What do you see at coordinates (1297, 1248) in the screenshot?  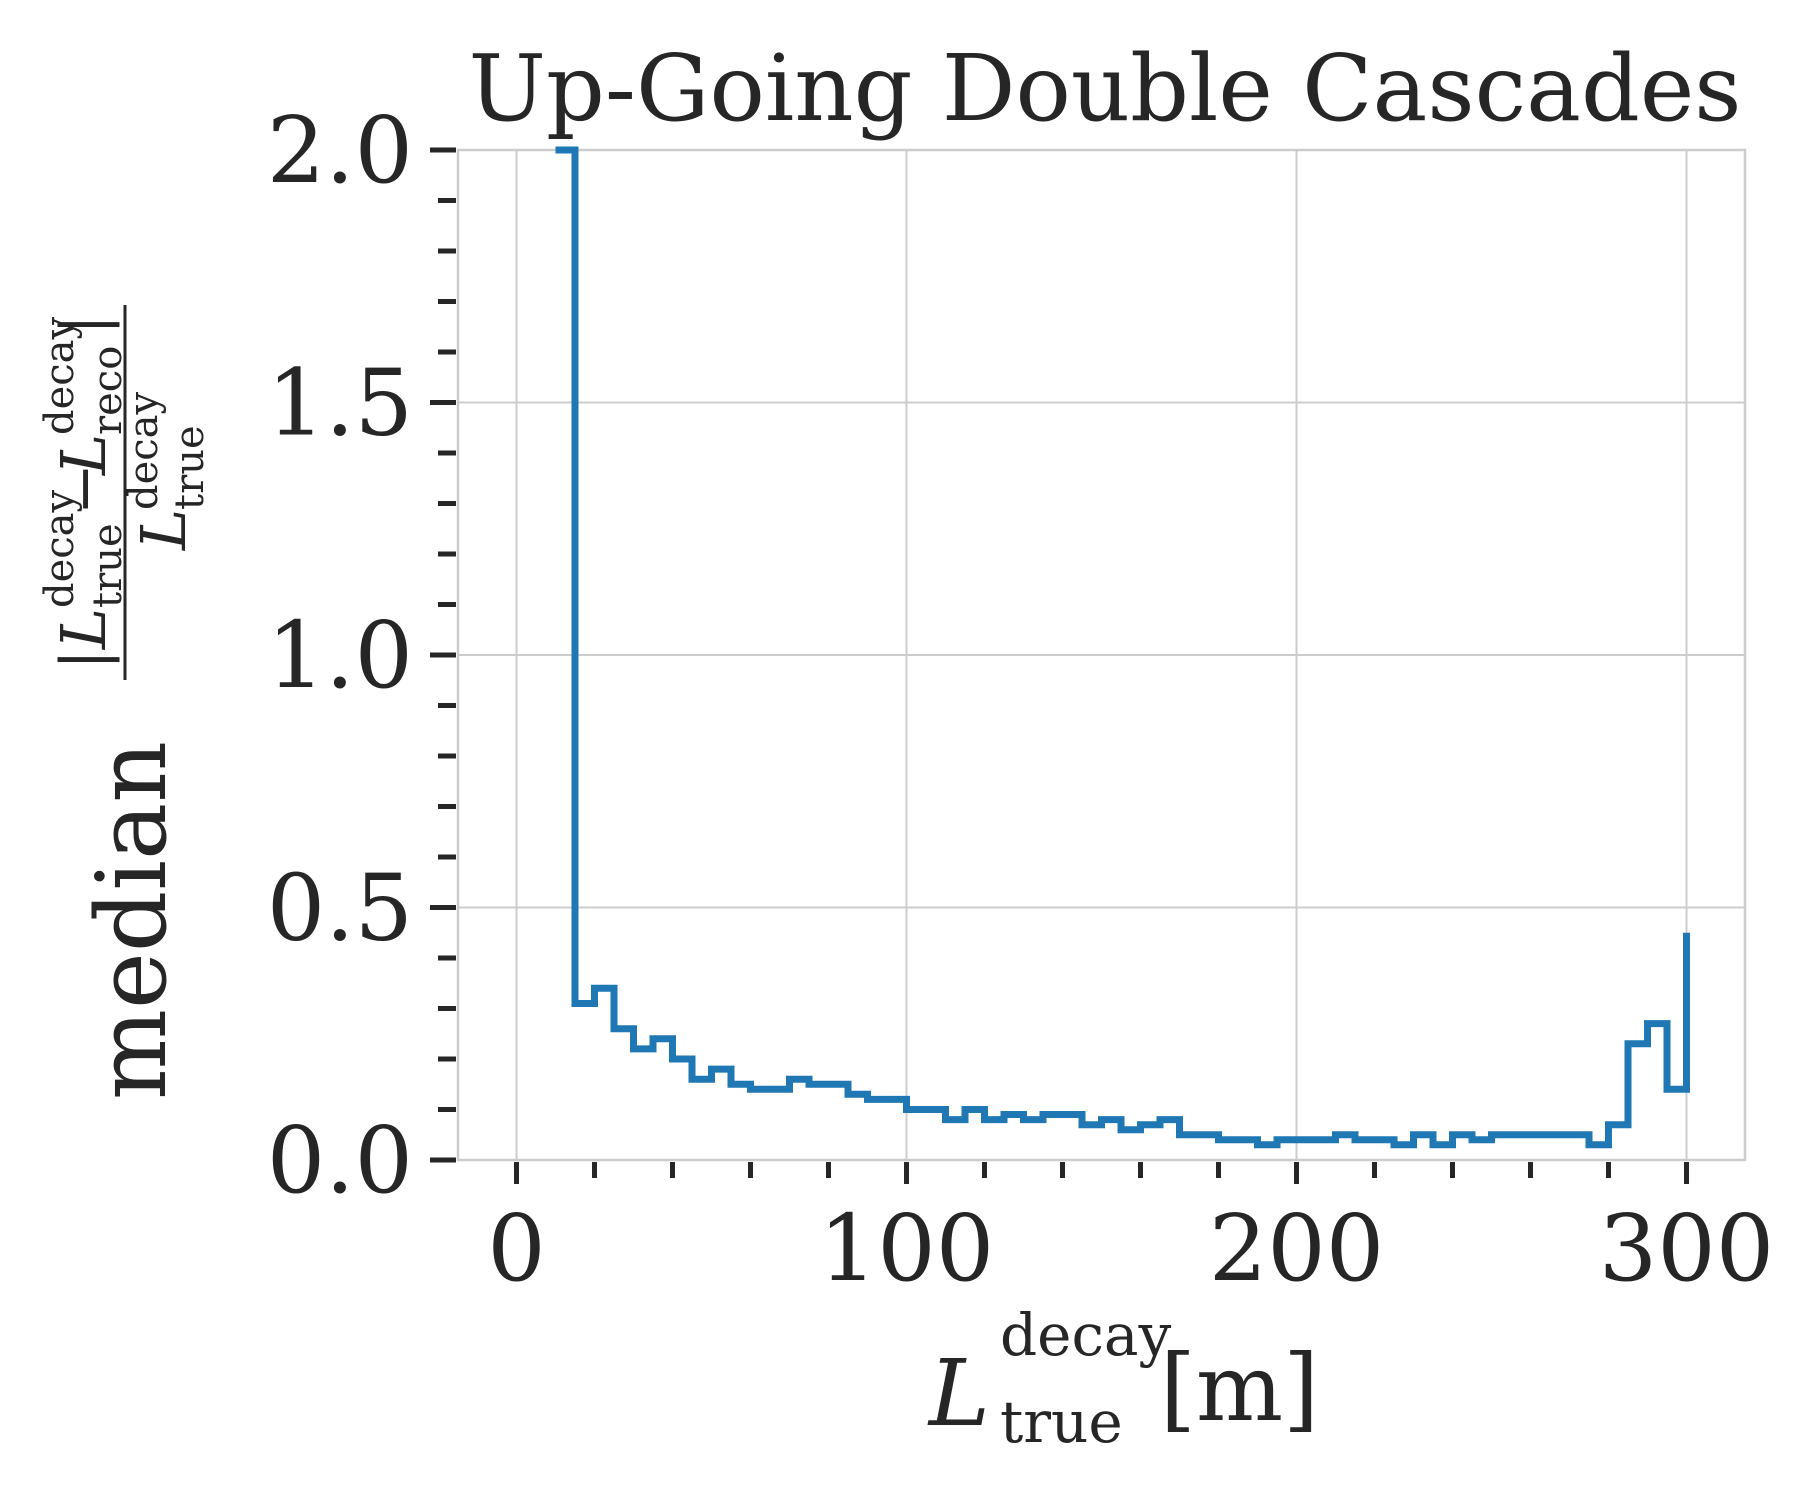 I see `x-tick-label: 200` at bounding box center [1297, 1248].